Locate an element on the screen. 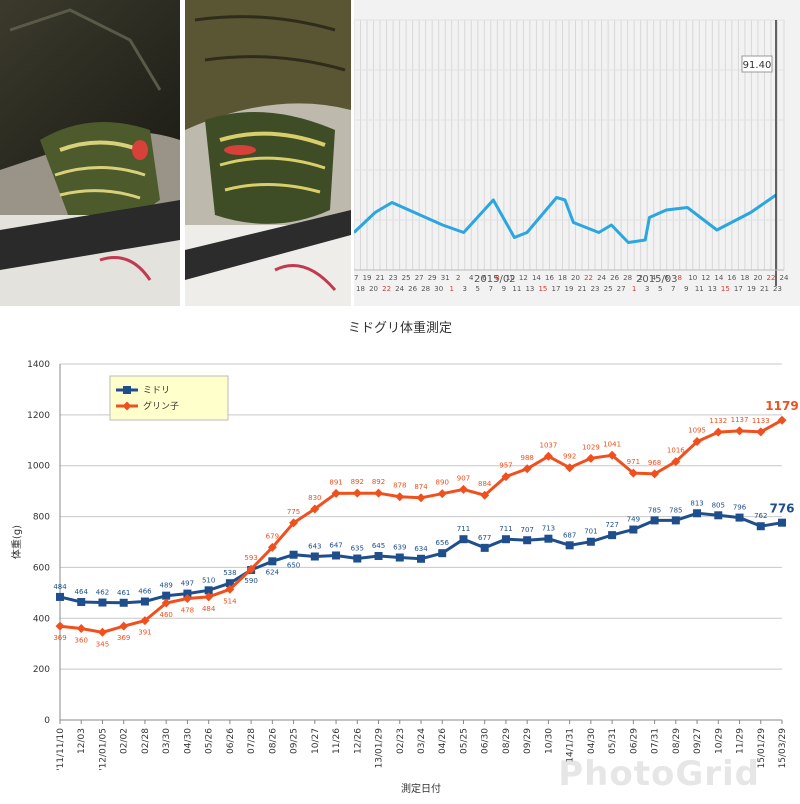  data-label: 464 is located at coordinates (82, 592).